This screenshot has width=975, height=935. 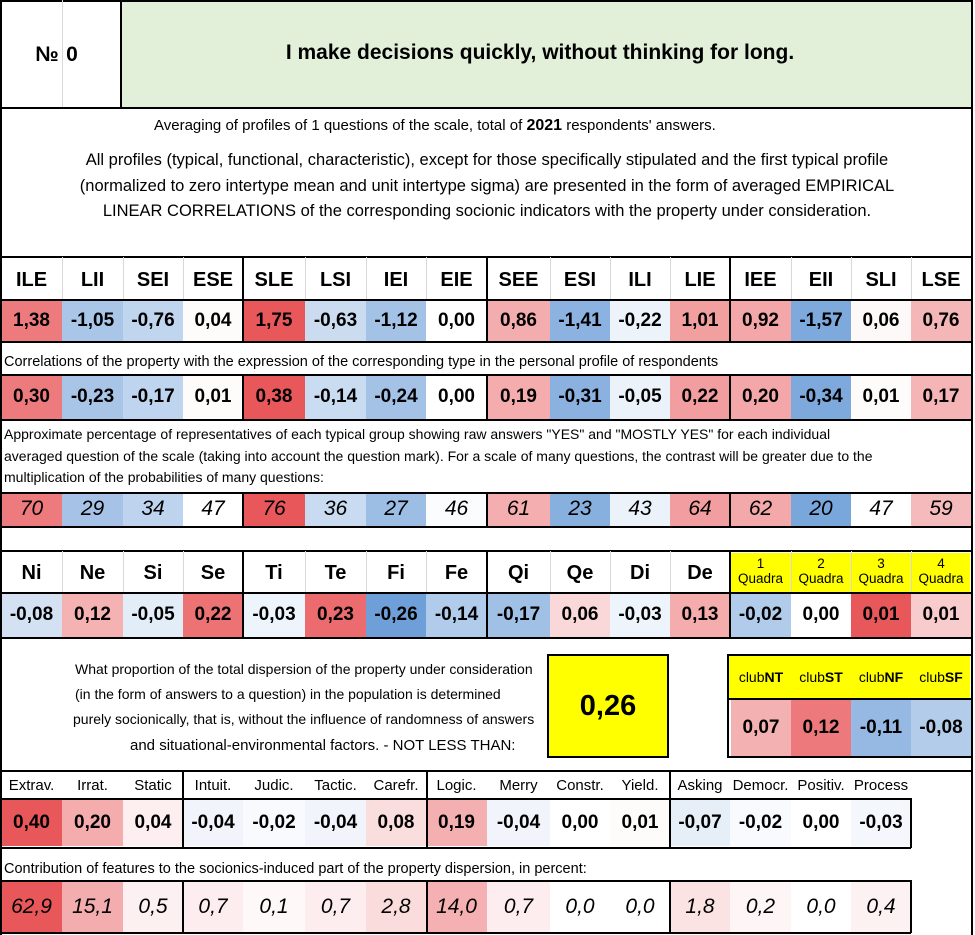 I want to click on club-label: club SF, so click(x=941, y=677).